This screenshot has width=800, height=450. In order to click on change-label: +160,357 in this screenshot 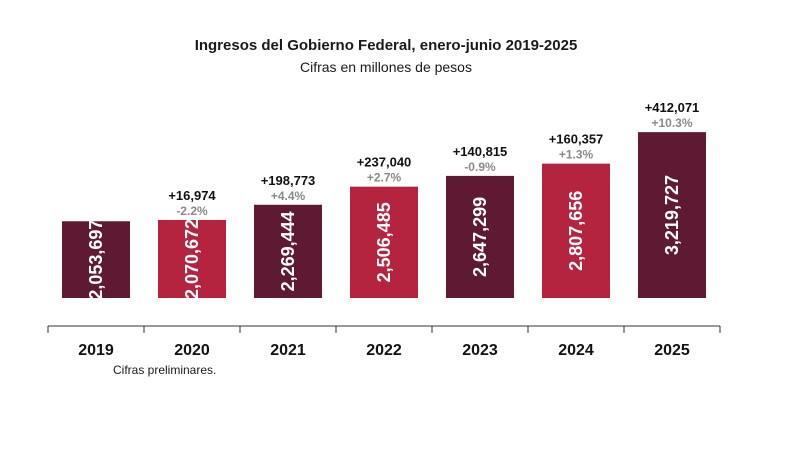, I will do `click(576, 139)`.